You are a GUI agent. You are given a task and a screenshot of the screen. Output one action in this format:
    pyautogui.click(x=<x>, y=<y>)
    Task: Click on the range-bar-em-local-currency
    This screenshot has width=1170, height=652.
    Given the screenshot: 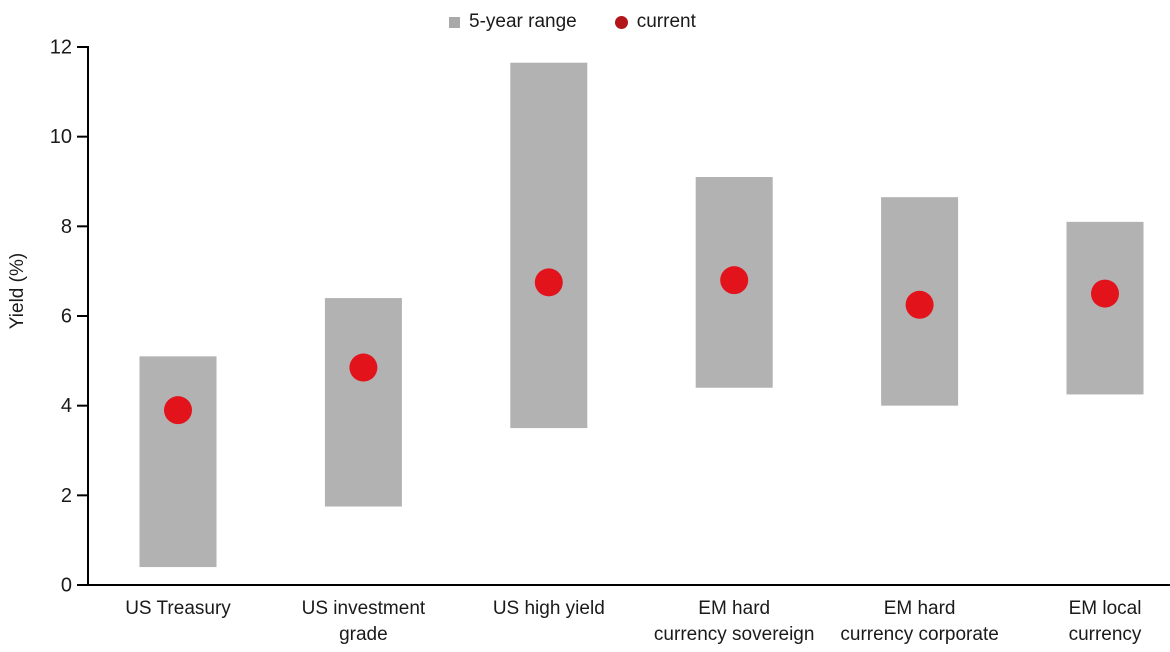 What is the action you would take?
    pyautogui.click(x=1105, y=308)
    